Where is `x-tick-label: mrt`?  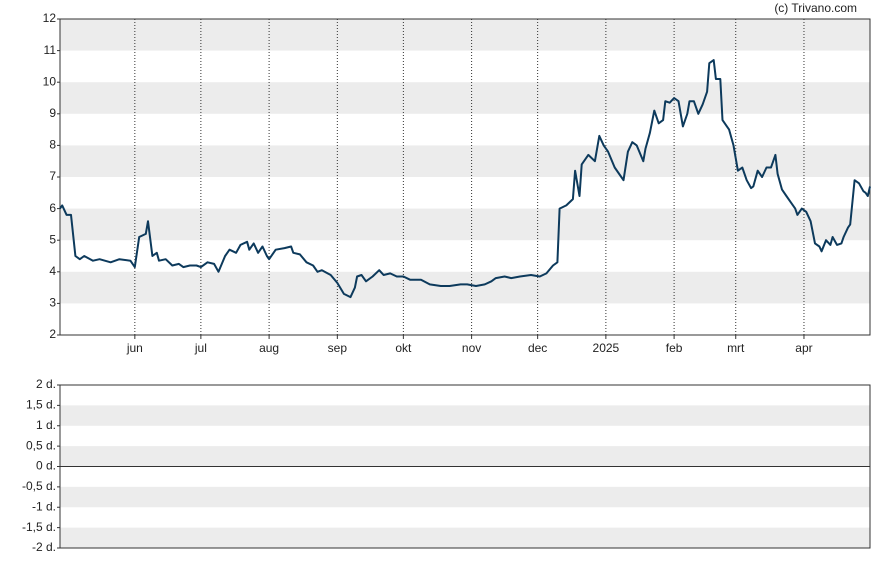 x-tick-label: mrt is located at coordinates (736, 348).